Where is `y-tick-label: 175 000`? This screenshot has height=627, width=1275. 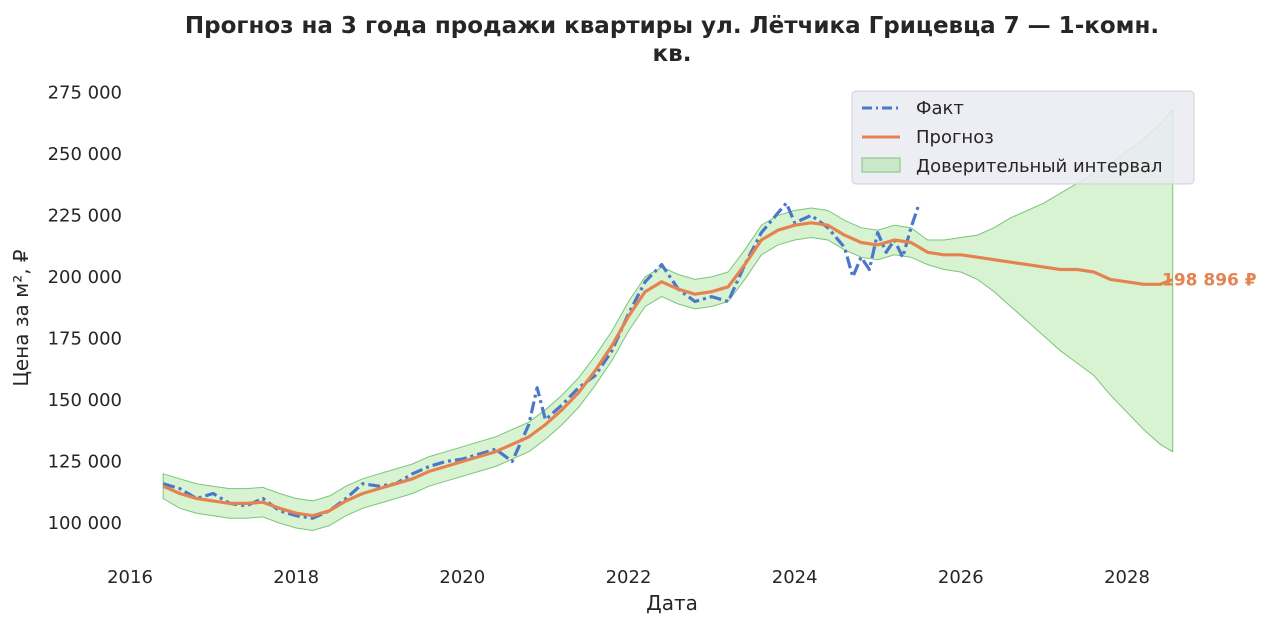 y-tick-label: 175 000 is located at coordinates (85, 339).